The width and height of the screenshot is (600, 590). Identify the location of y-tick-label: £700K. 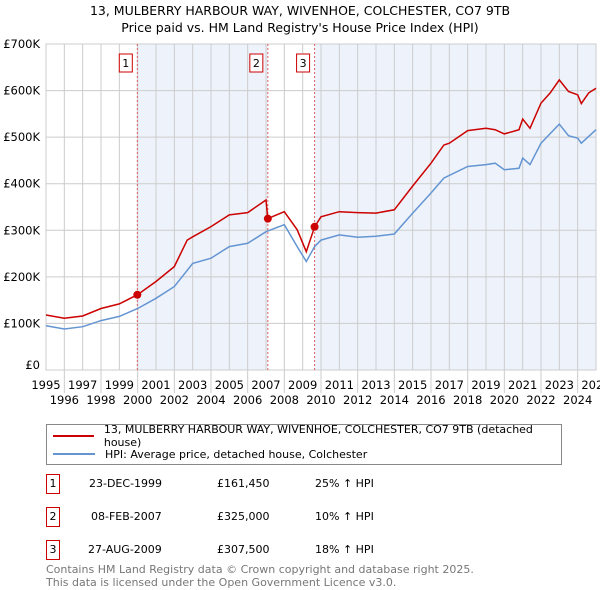
(21, 44).